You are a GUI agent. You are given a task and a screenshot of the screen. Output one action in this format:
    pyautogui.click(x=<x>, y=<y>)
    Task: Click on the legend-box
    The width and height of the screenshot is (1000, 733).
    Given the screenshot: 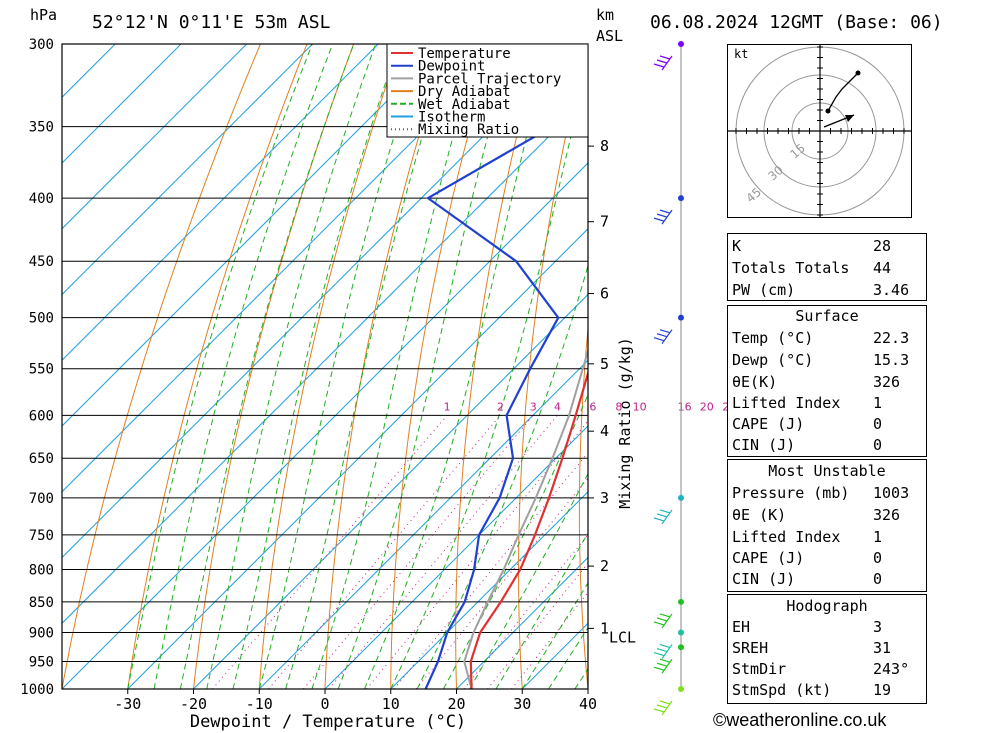 What is the action you would take?
    pyautogui.click(x=487, y=90)
    